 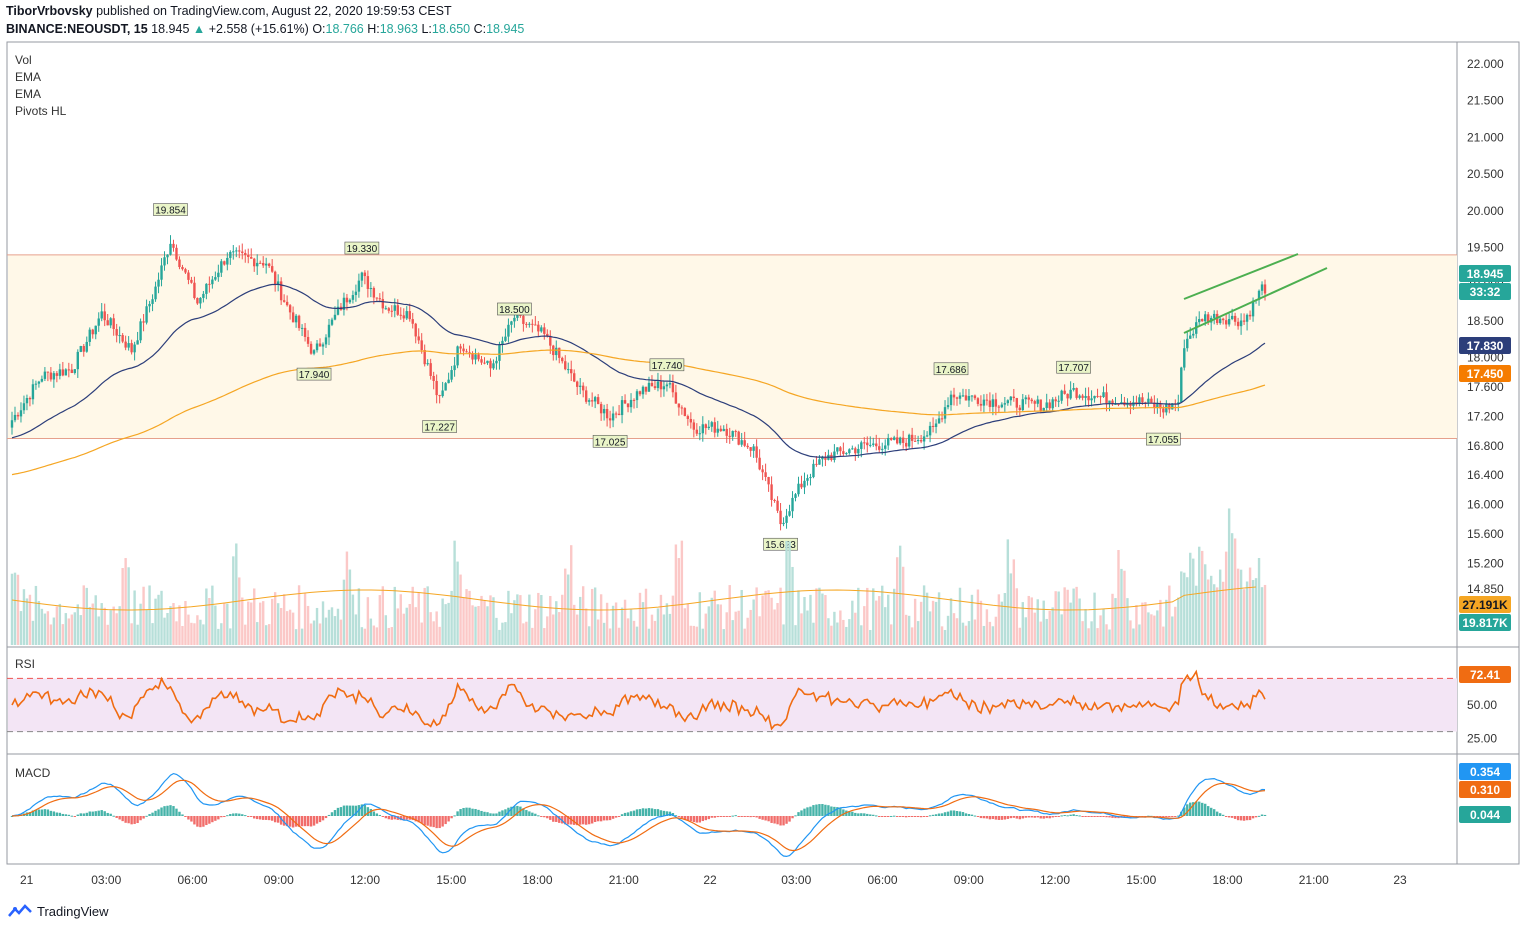 What do you see at coordinates (27, 880) in the screenshot?
I see `x-tick-label: 21` at bounding box center [27, 880].